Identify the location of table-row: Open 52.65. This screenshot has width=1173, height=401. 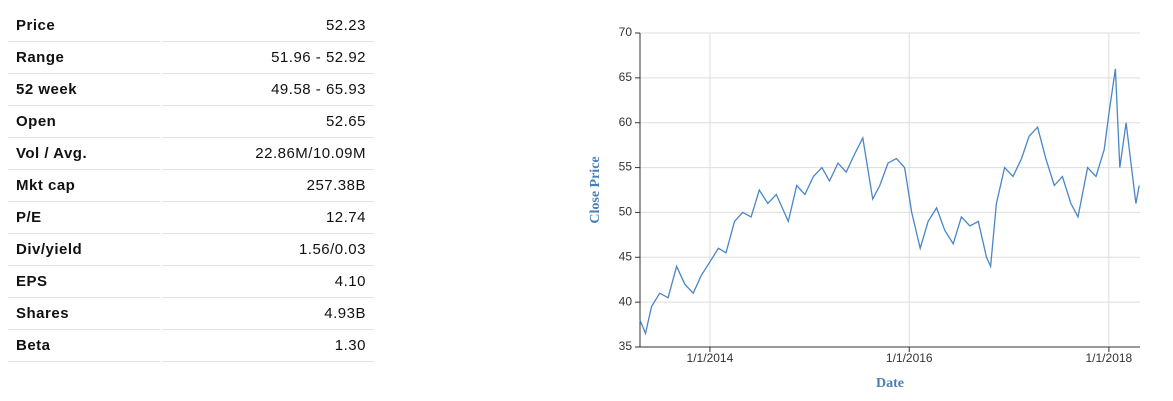
(191, 121).